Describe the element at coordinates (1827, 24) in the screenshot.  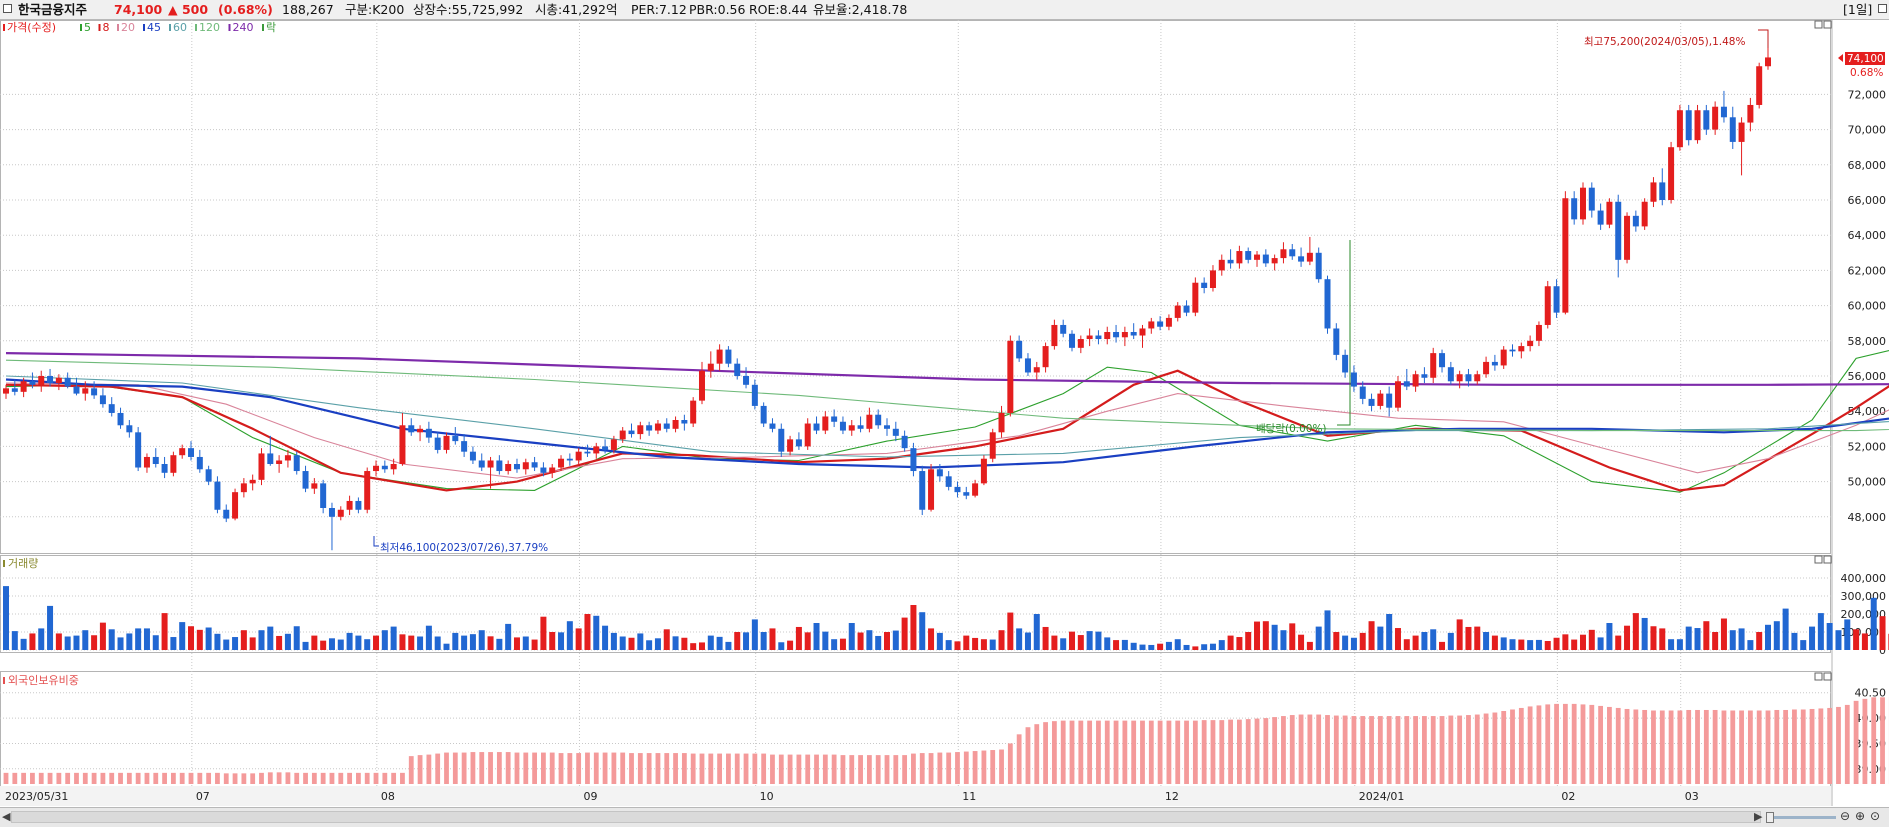
I see `panel-close-icon` at that location.